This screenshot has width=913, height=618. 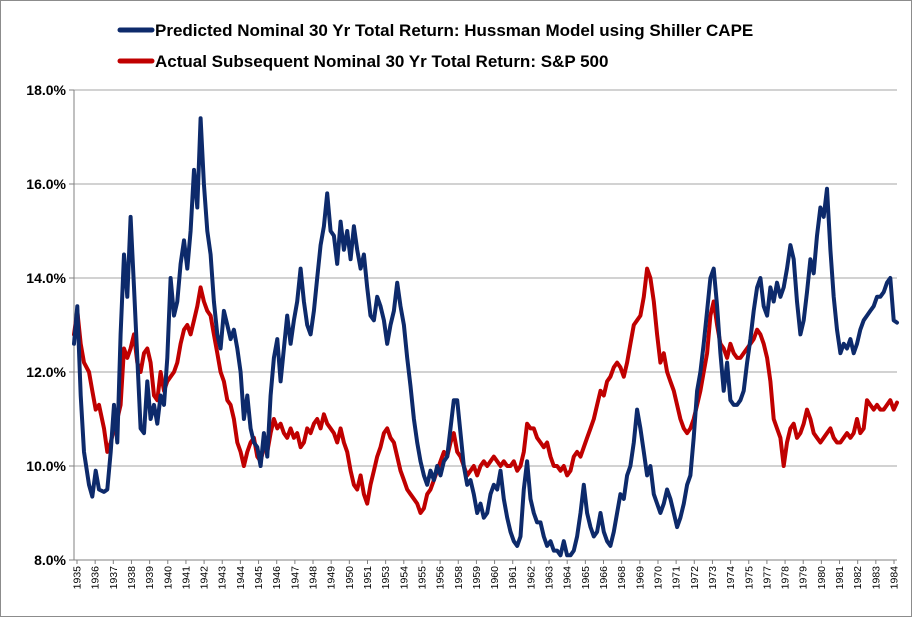 What do you see at coordinates (622, 578) in the screenshot?
I see `x-tick-label: 1968` at bounding box center [622, 578].